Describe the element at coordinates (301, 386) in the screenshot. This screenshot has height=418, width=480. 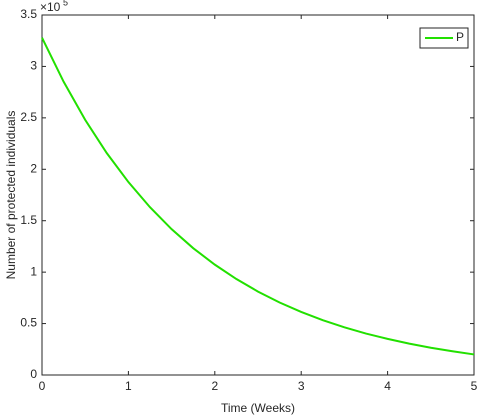
I see `x-tick-label: 3` at that location.